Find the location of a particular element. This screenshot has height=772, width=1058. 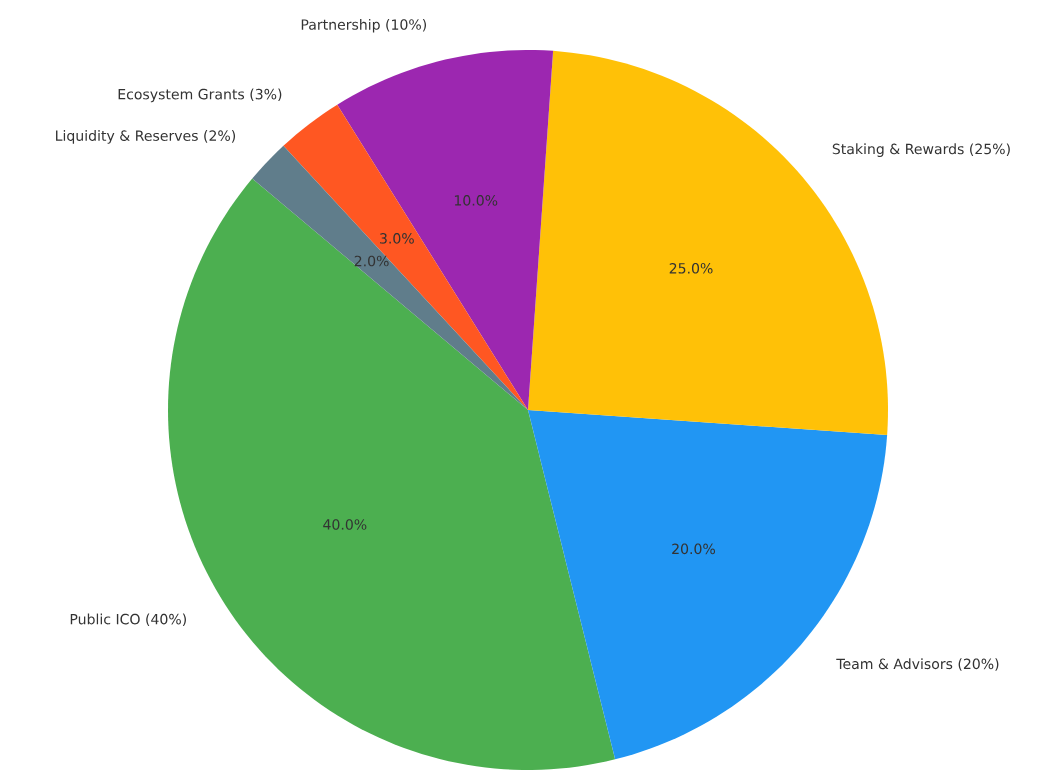

data-label: 25.0% is located at coordinates (691, 268).